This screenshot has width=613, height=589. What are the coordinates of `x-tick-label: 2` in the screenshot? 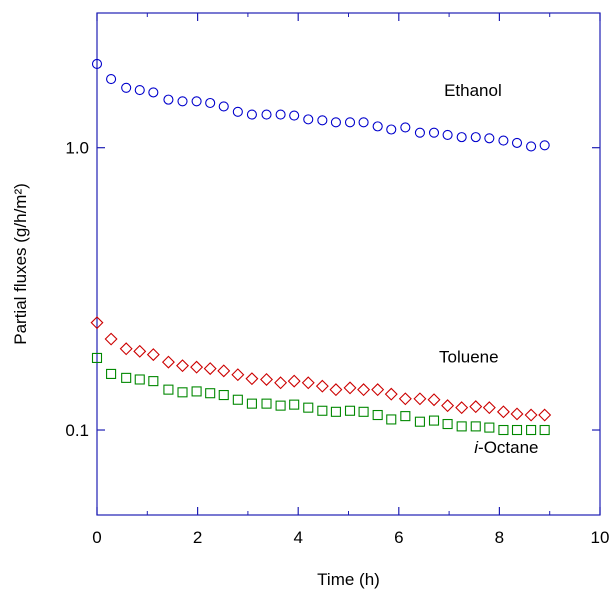 It's located at (197, 537).